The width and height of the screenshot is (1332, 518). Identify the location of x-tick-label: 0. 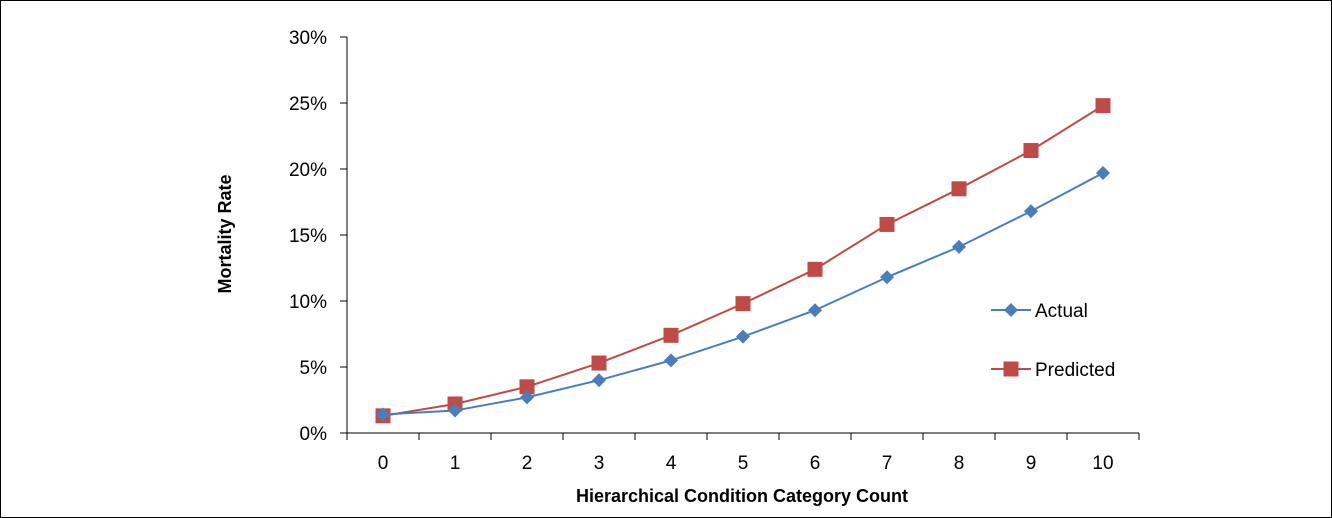
(383, 463).